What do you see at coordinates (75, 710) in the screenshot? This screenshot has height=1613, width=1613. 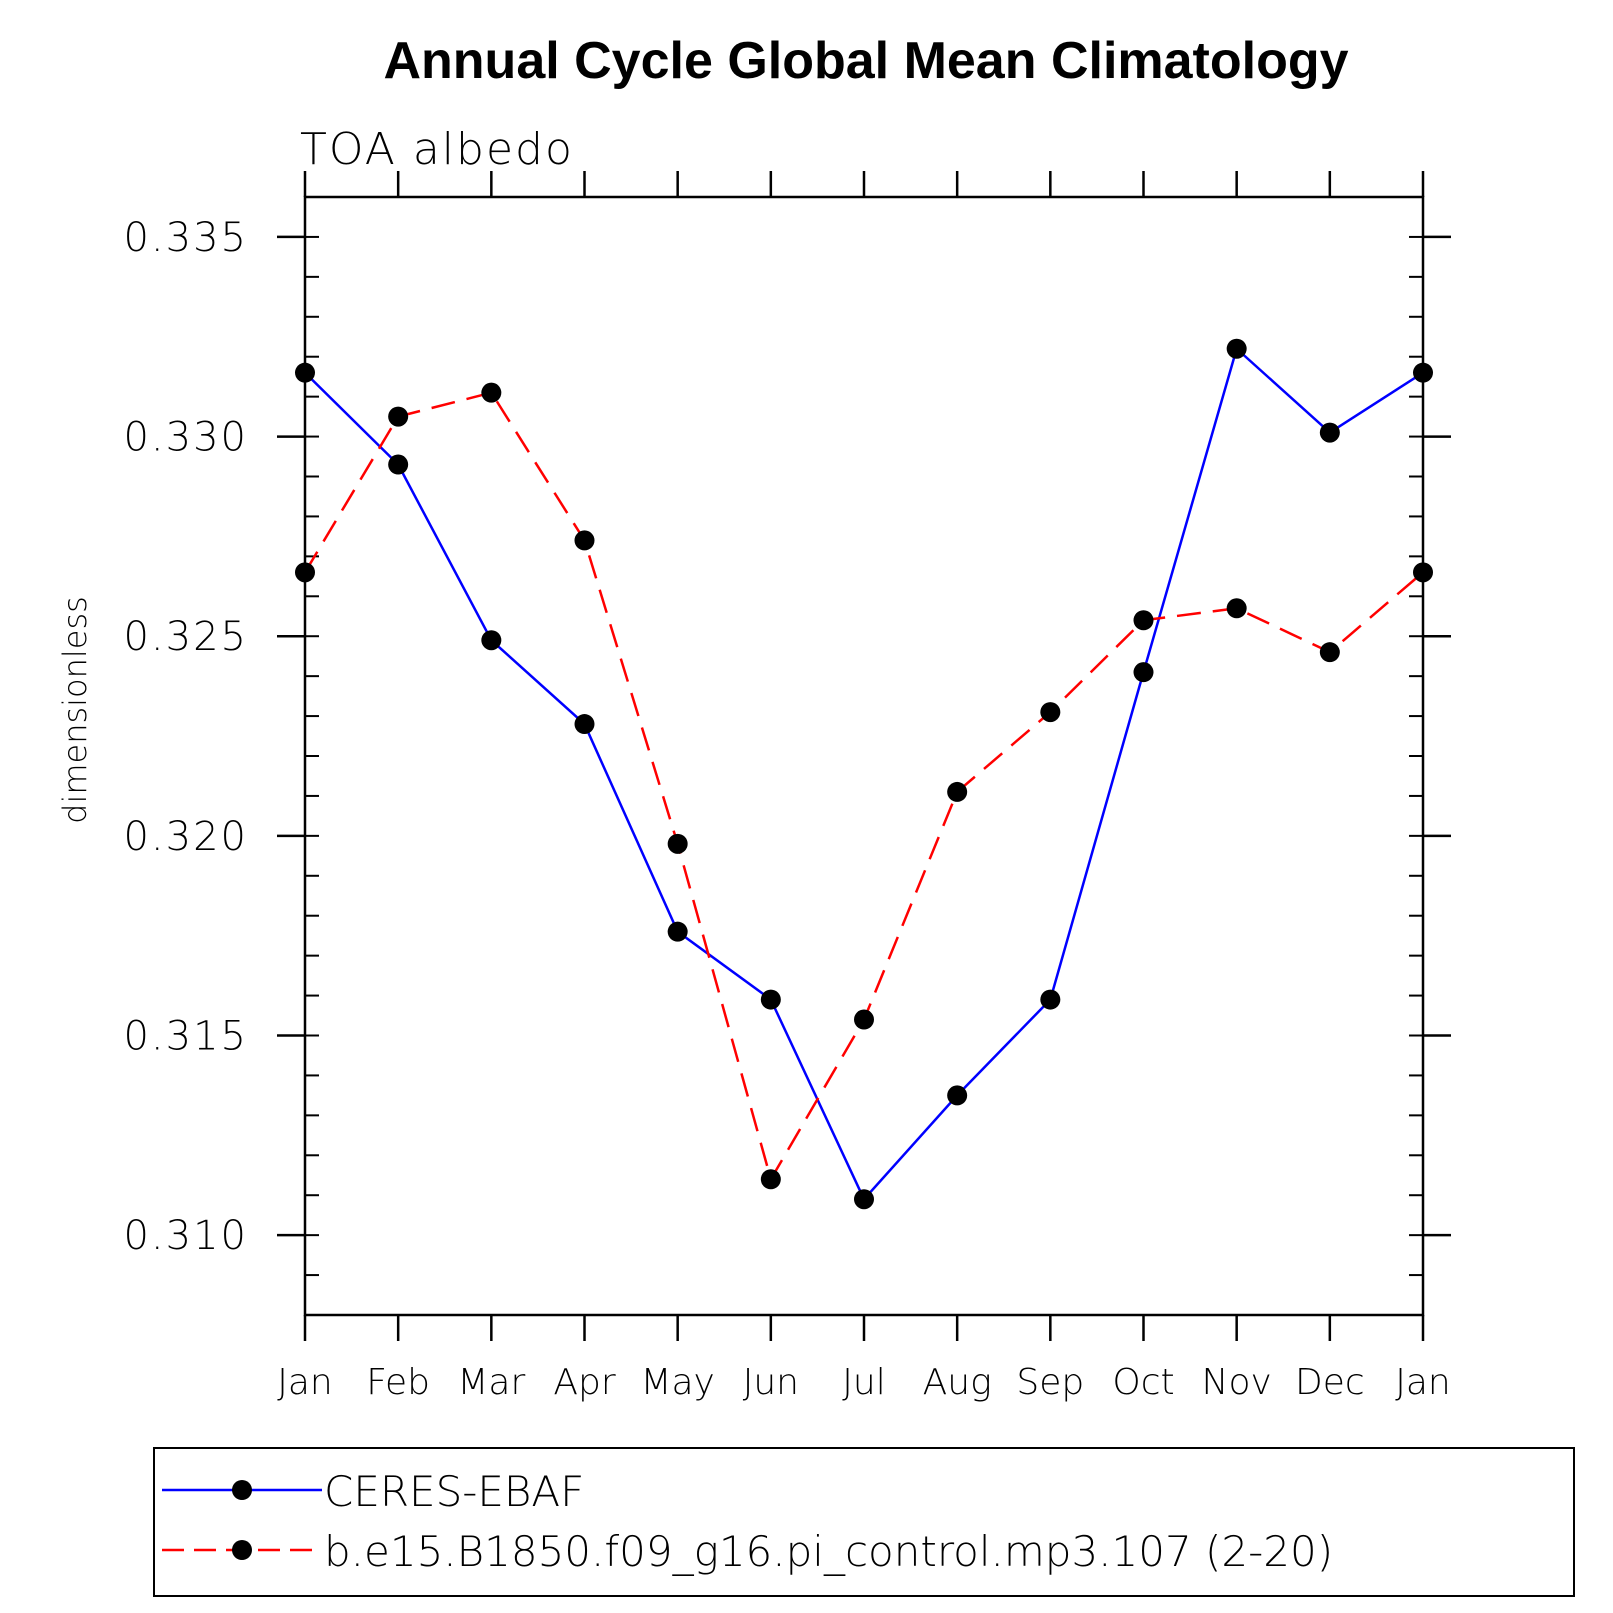 I see `y-axis-label: dimensionless` at bounding box center [75, 710].